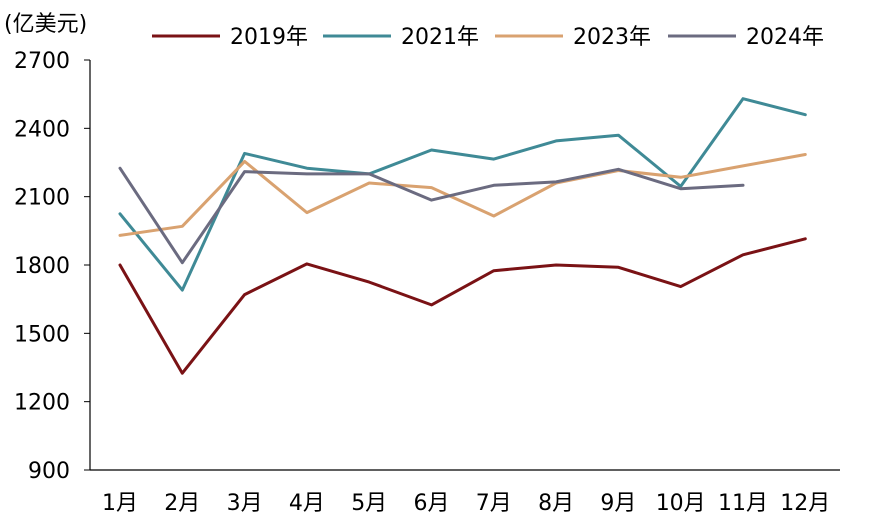 This screenshot has height=528, width=896. I want to click on x-tick-label: 8月, so click(556, 503).